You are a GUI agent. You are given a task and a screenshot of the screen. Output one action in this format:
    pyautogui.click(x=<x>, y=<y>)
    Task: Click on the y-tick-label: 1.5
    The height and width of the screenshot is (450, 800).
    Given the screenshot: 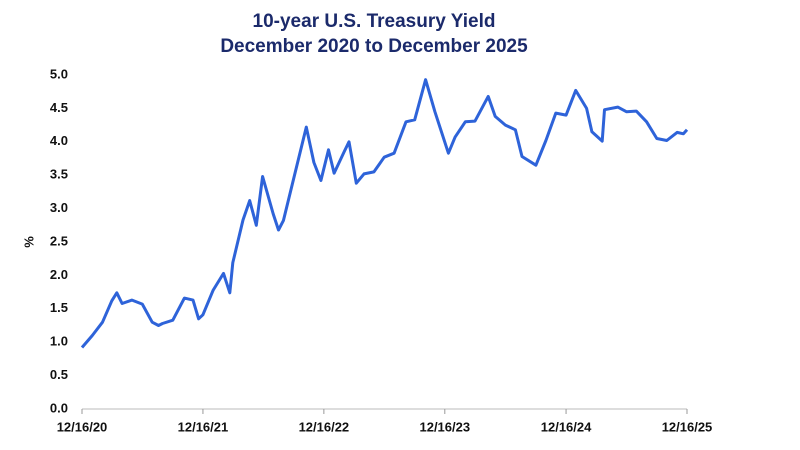 What is the action you would take?
    pyautogui.click(x=59, y=307)
    